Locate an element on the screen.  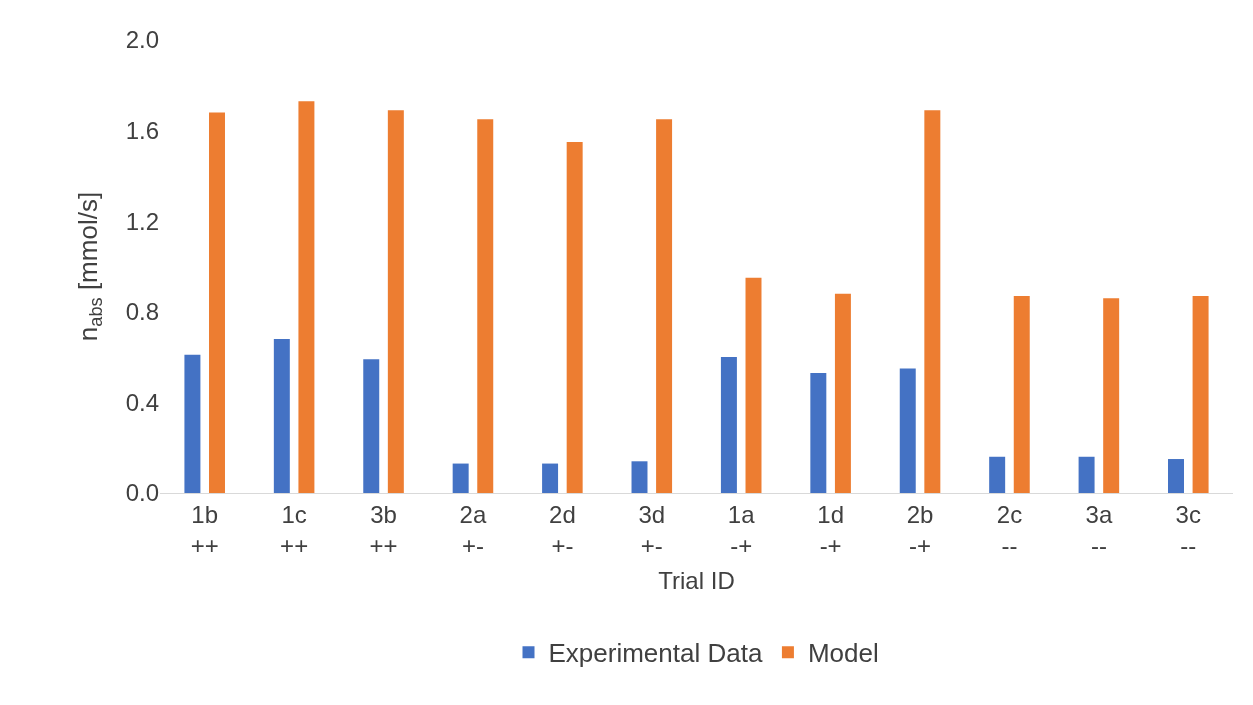
x-tick-label: 1b ++ is located at coordinates (204, 529).